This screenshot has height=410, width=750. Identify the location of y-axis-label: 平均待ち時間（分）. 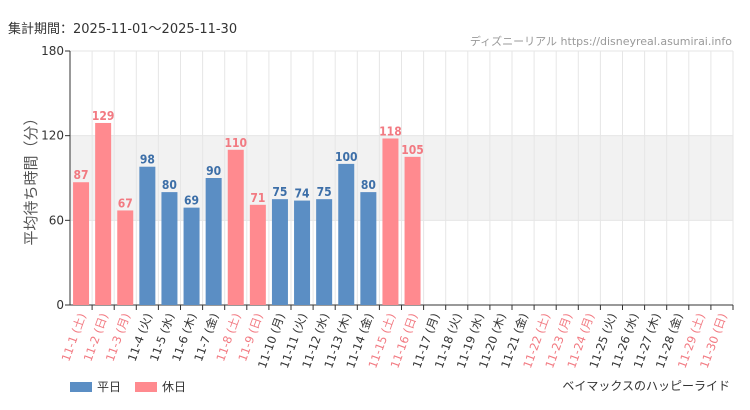
(31, 177).